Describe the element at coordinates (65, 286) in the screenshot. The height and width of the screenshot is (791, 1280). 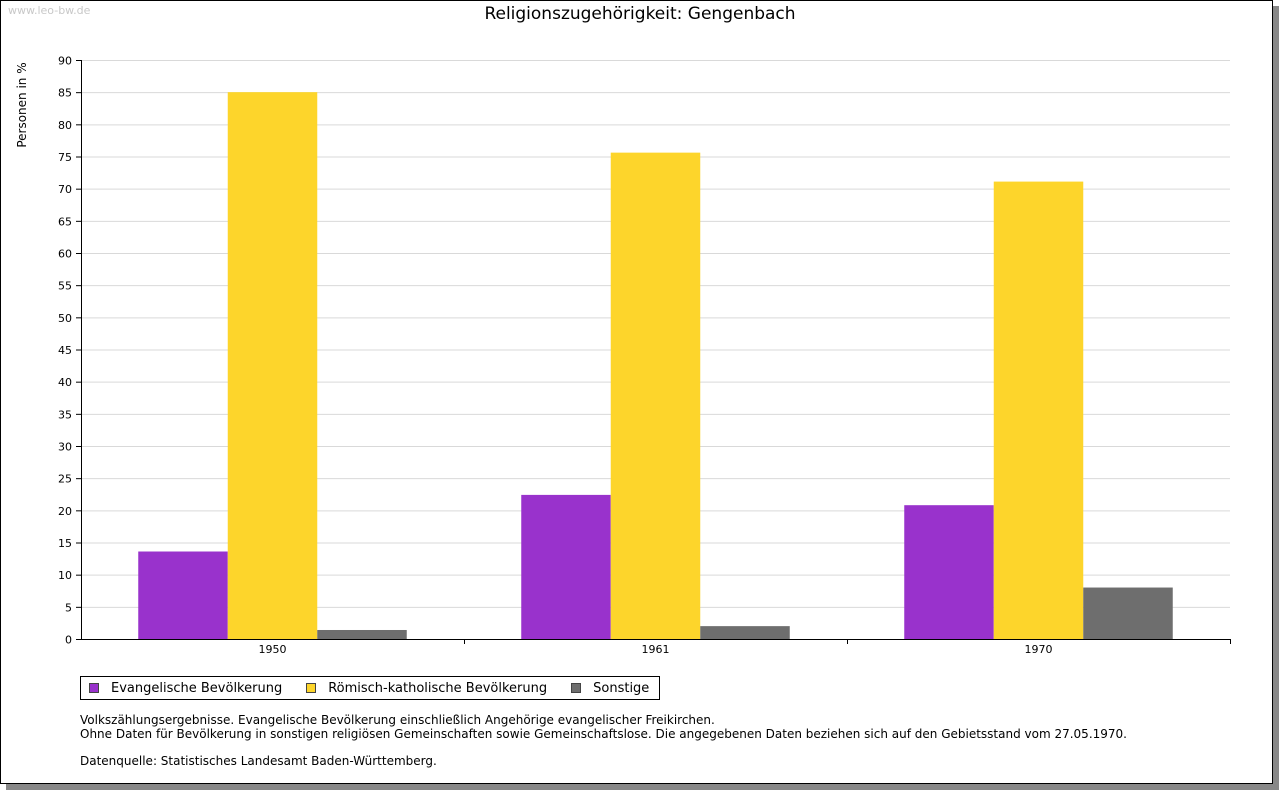
I see `y-tick-label-55: 55` at that location.